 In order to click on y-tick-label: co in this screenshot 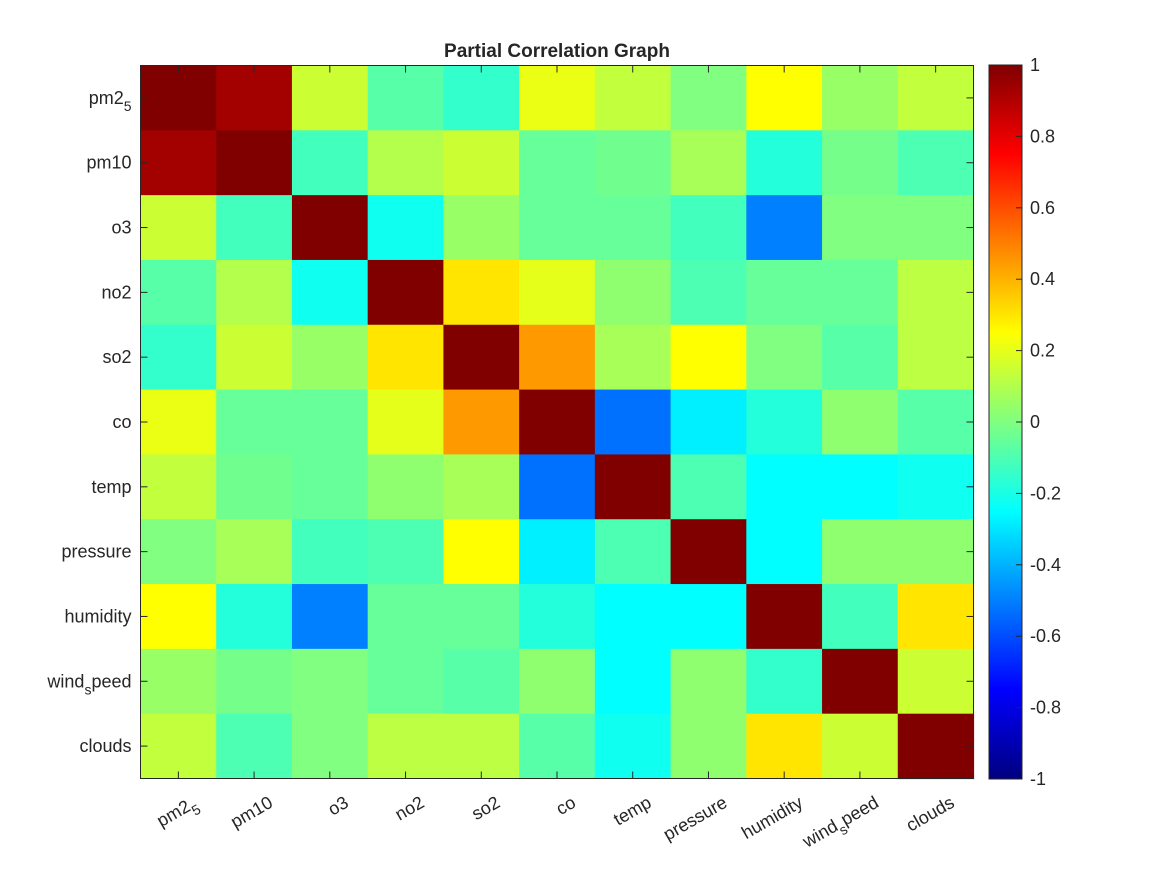, I will do `click(121, 422)`.